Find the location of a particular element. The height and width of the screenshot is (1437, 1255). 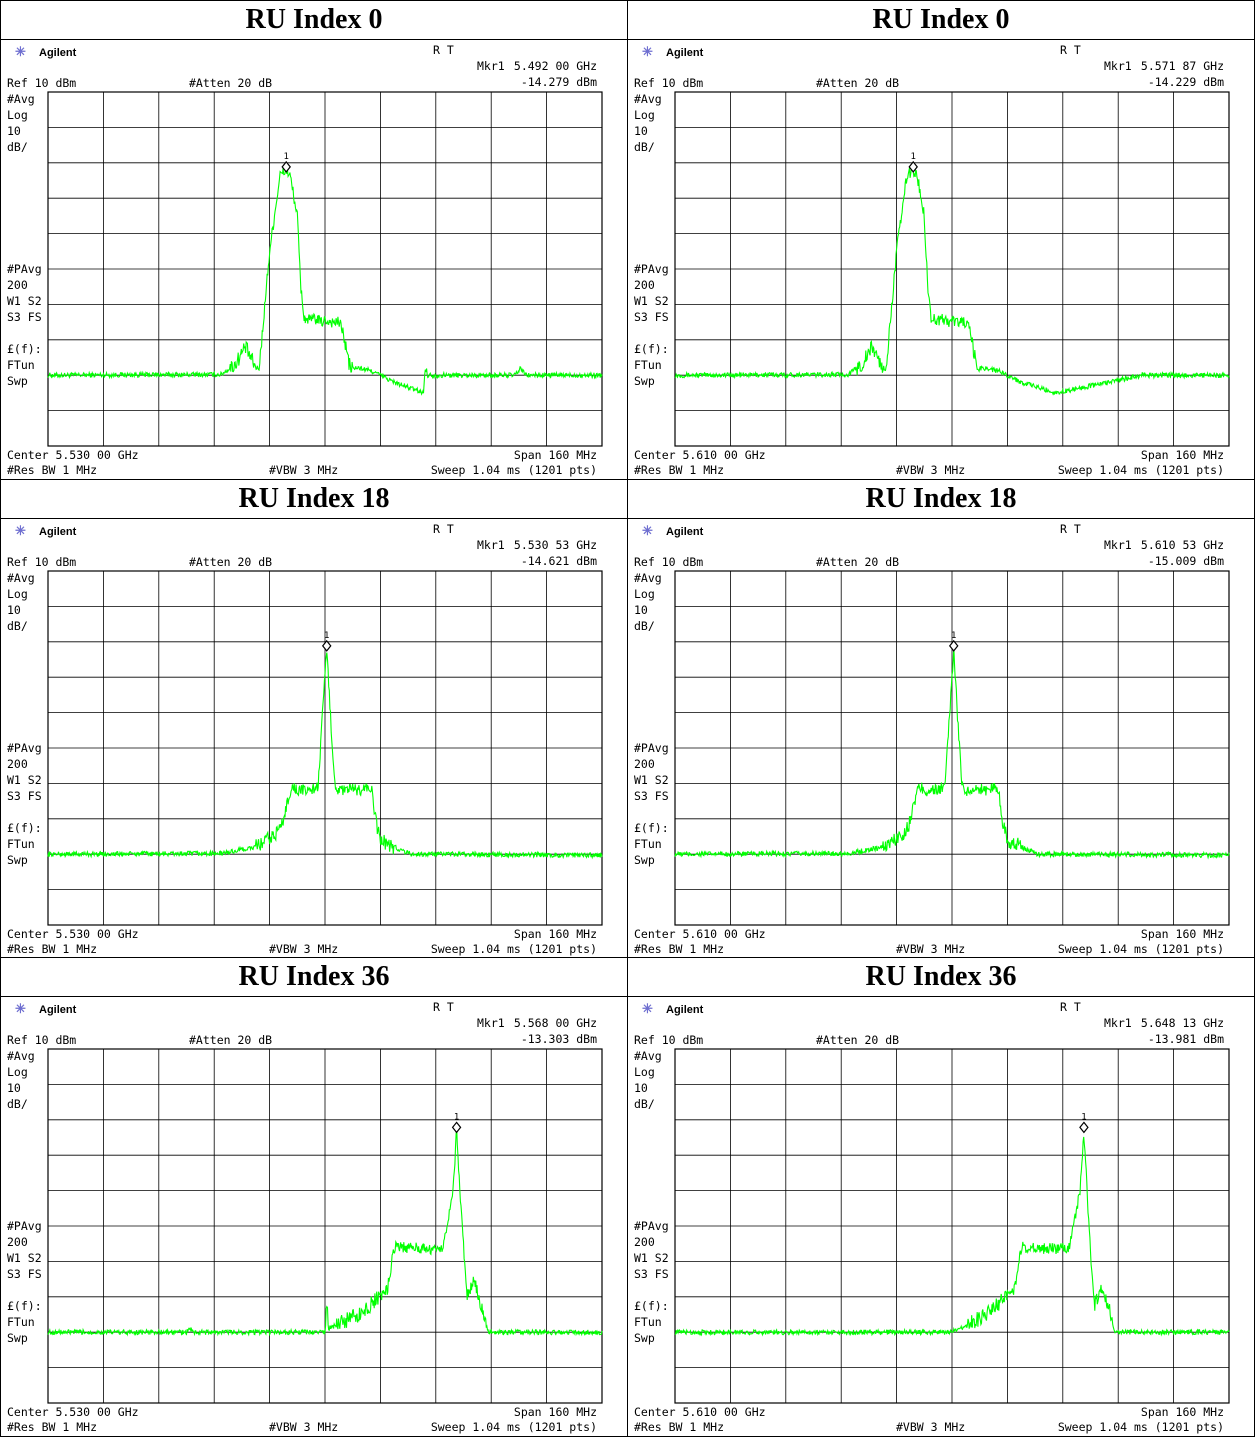

marker-level: -13.981 dBm is located at coordinates (1186, 1039).